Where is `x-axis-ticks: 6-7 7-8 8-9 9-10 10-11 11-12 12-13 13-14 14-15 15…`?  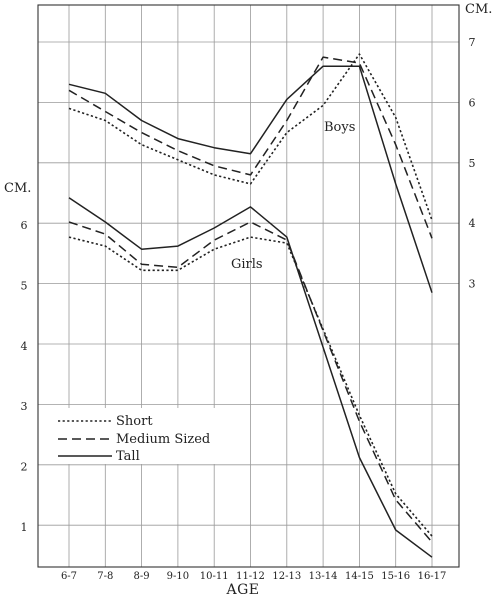
x-axis-ticks: 6-7 7-8 8-9 9-10 10-11 11-12 12-13 13-14 14-15 15… is located at coordinates (253, 576).